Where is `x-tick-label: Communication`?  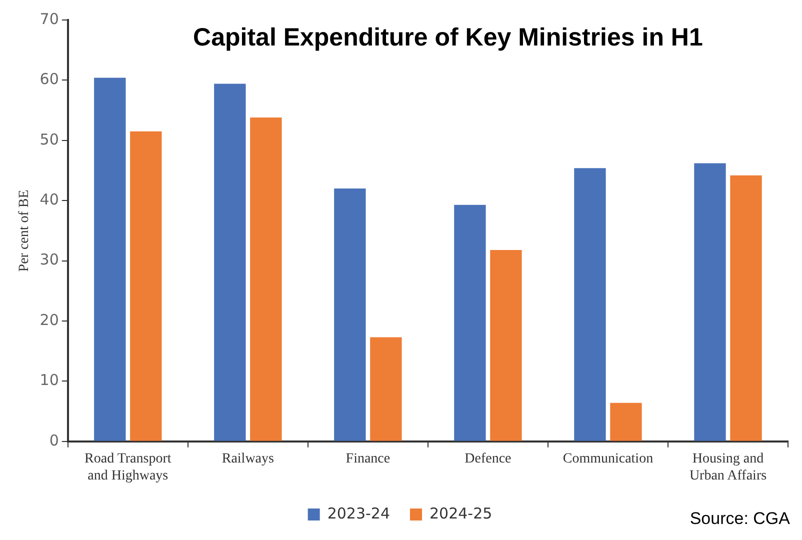
x-tick-label: Communication is located at coordinates (608, 458).